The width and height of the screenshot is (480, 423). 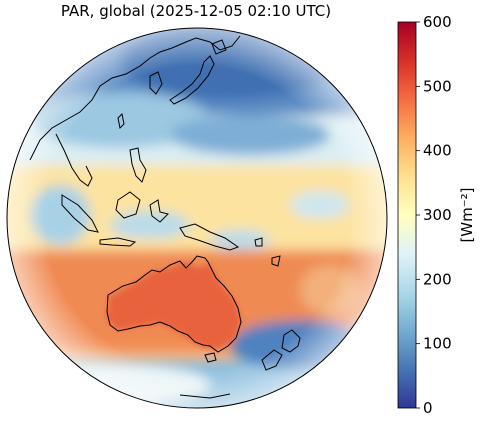 I want to click on philippines-coastline, so click(x=138, y=165).